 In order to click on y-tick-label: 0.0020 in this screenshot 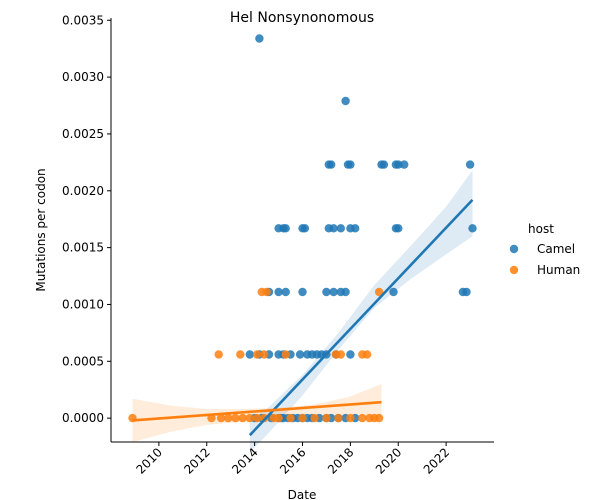, I will do `click(83, 191)`.